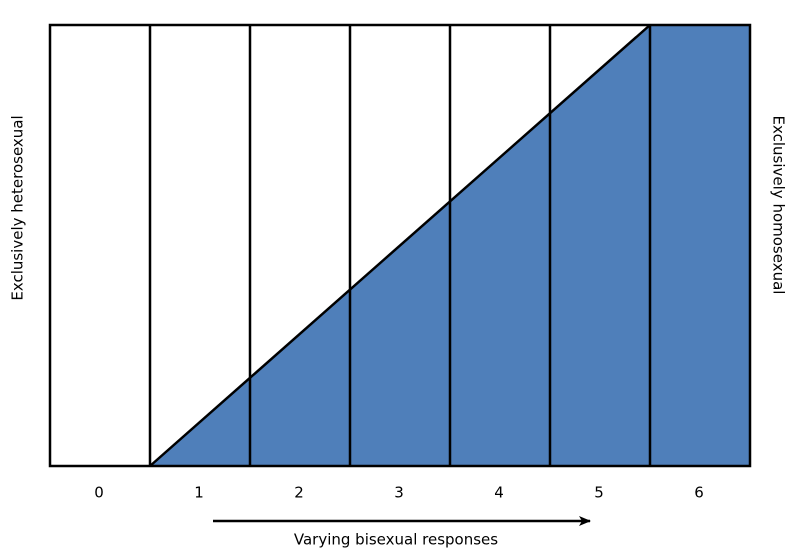  What do you see at coordinates (99, 493) in the screenshot?
I see `column-label: 0` at bounding box center [99, 493].